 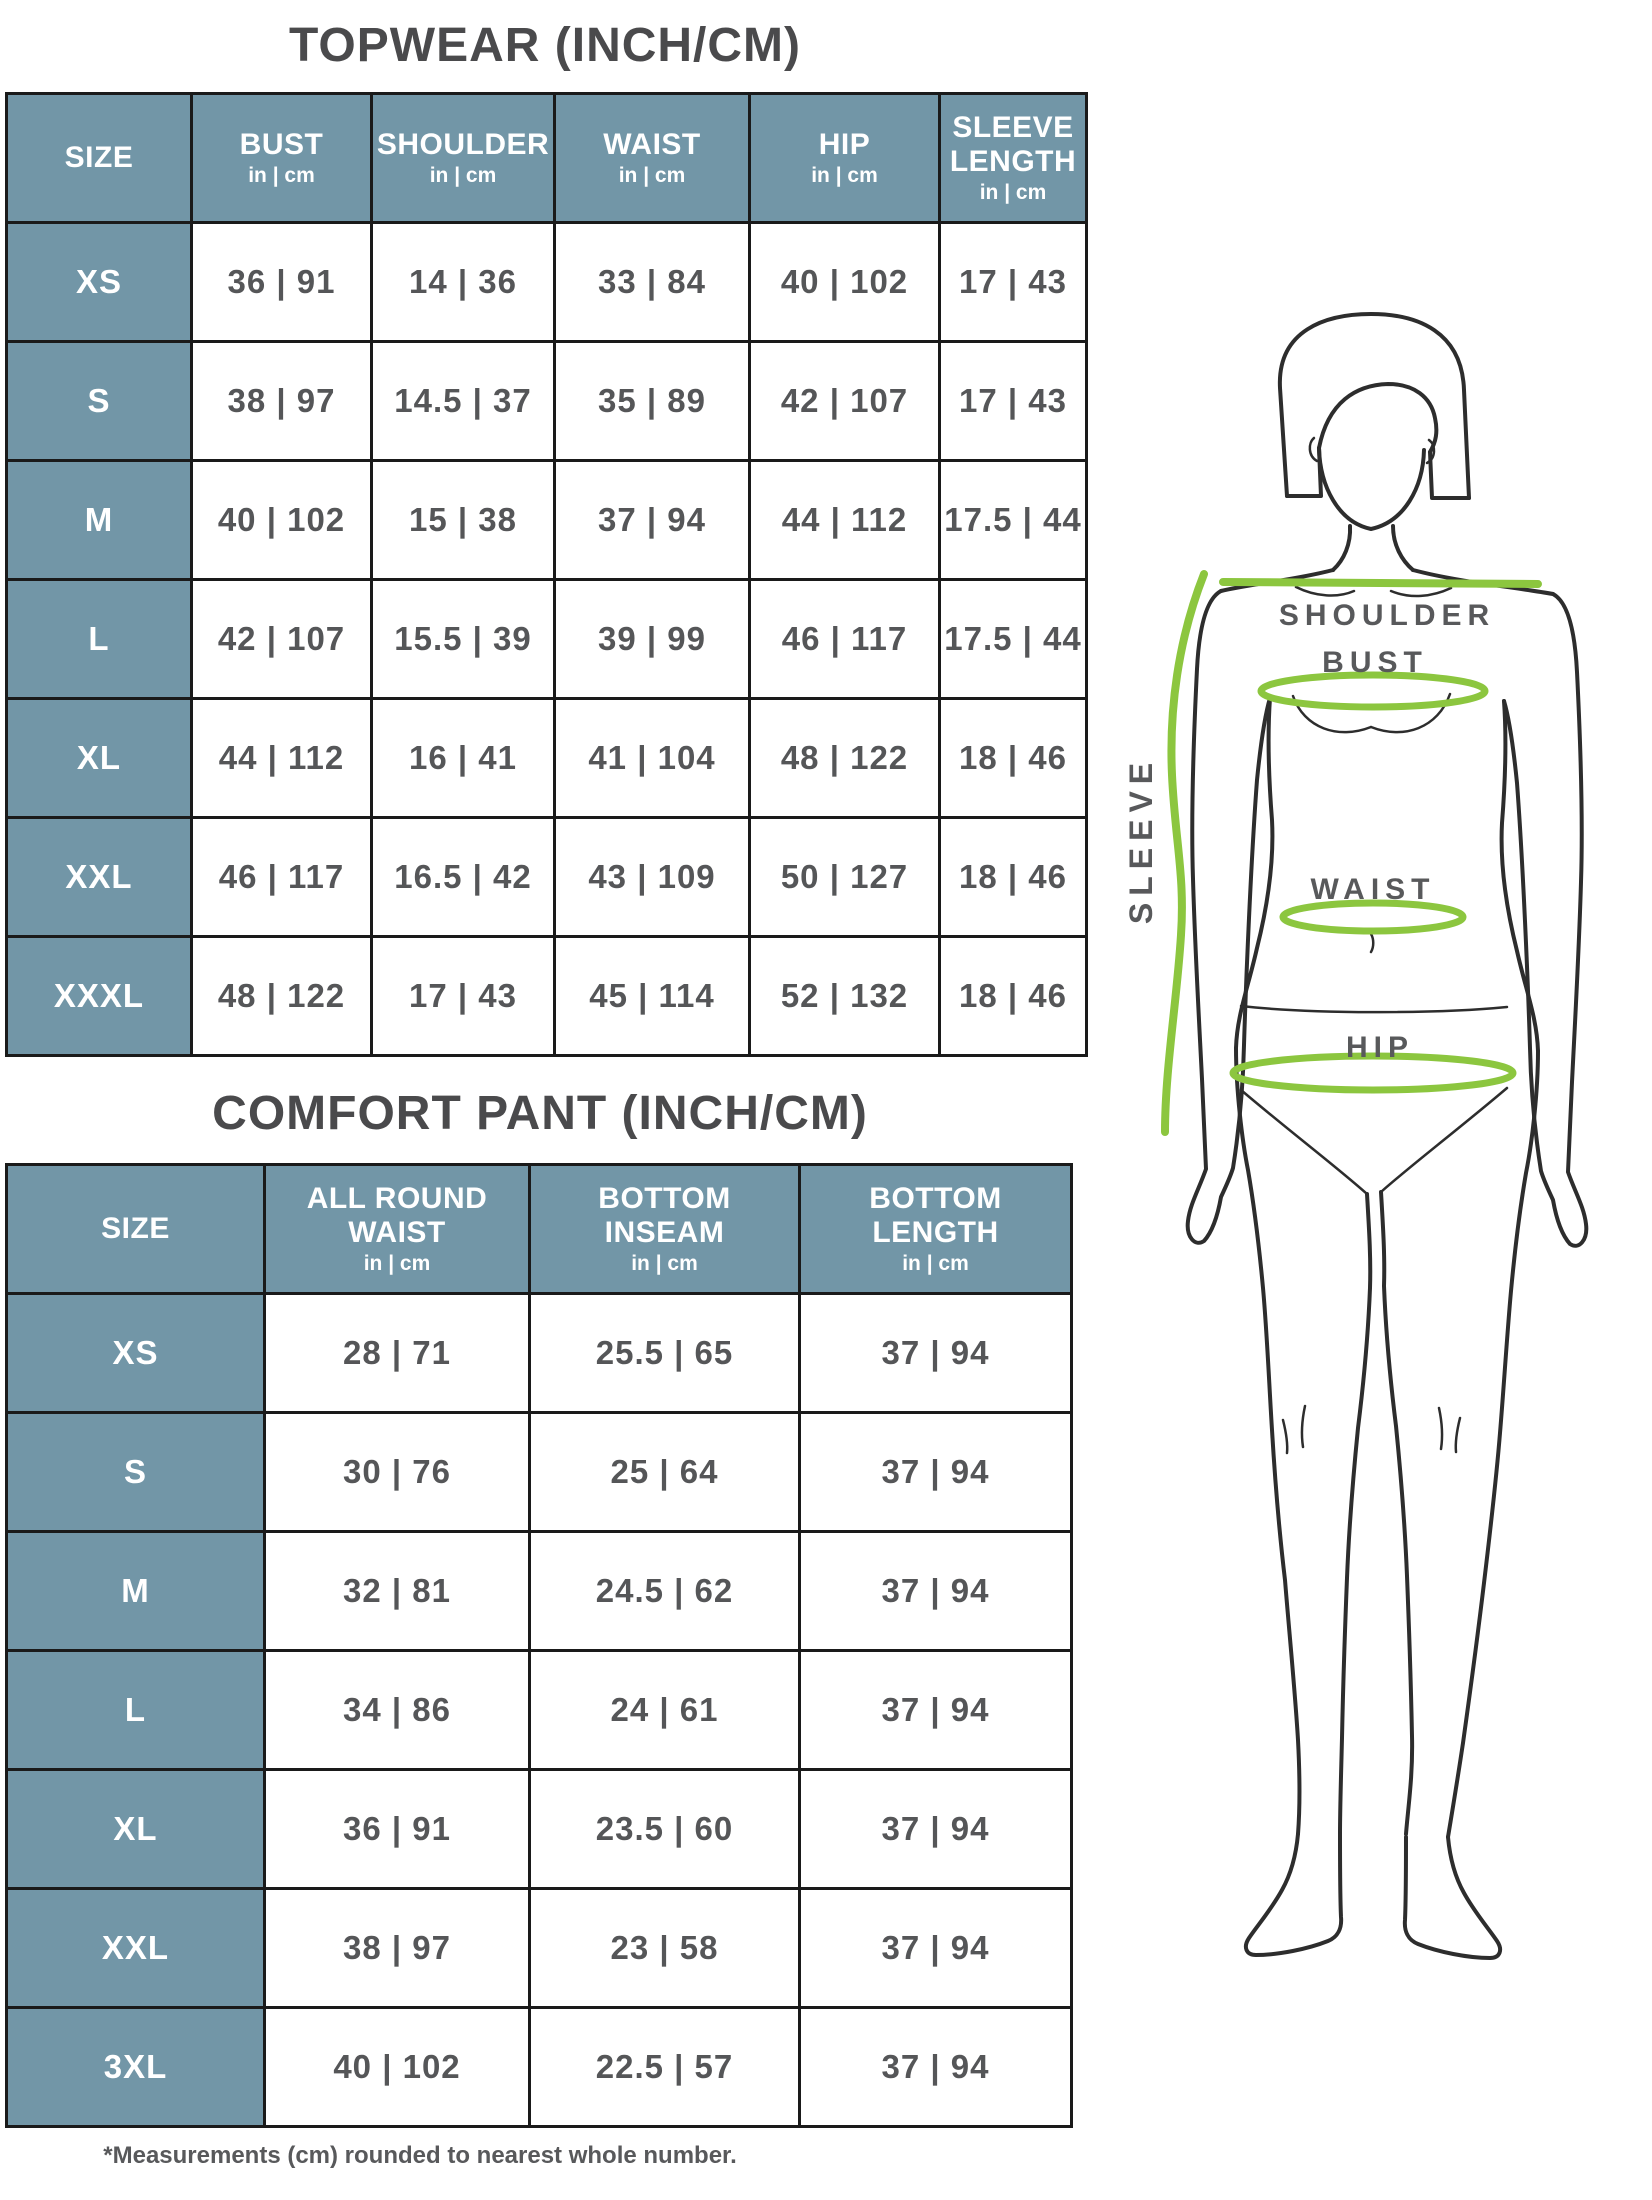 I want to click on column-header-label: BOTTOM INSEAM, so click(x=664, y=1215).